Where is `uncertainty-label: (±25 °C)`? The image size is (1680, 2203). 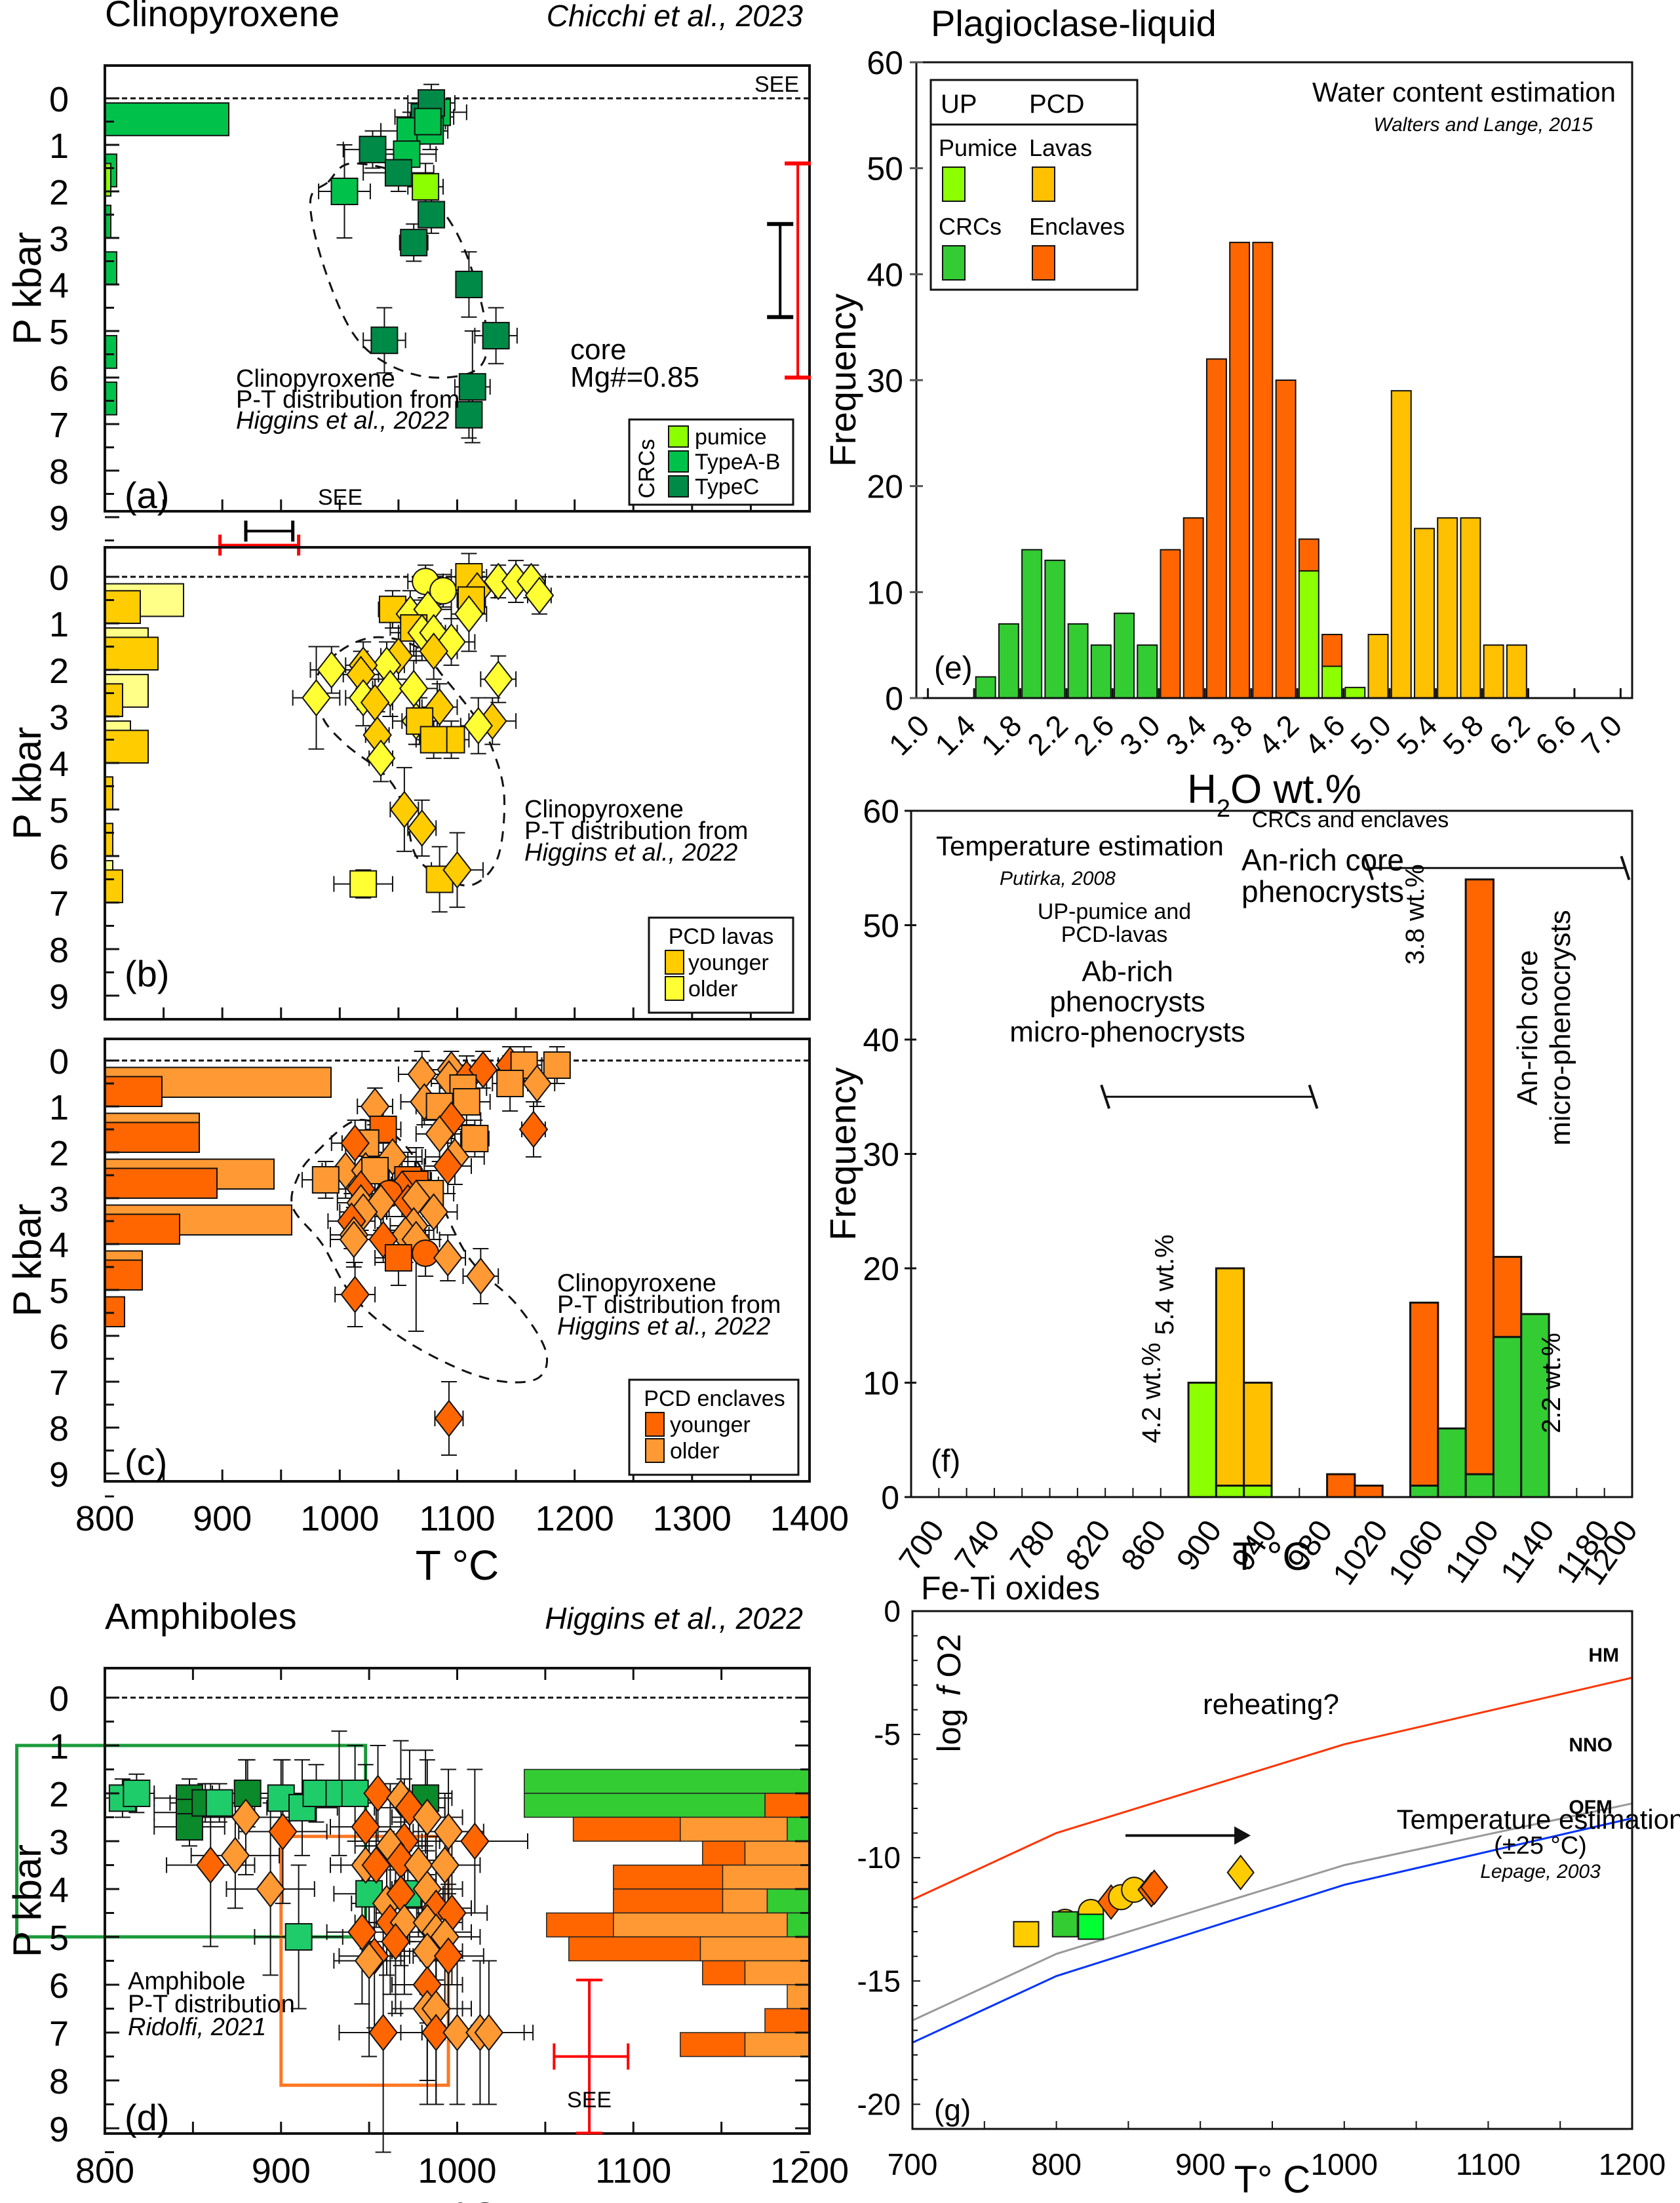 uncertainty-label: (±25 °C) is located at coordinates (1540, 1846).